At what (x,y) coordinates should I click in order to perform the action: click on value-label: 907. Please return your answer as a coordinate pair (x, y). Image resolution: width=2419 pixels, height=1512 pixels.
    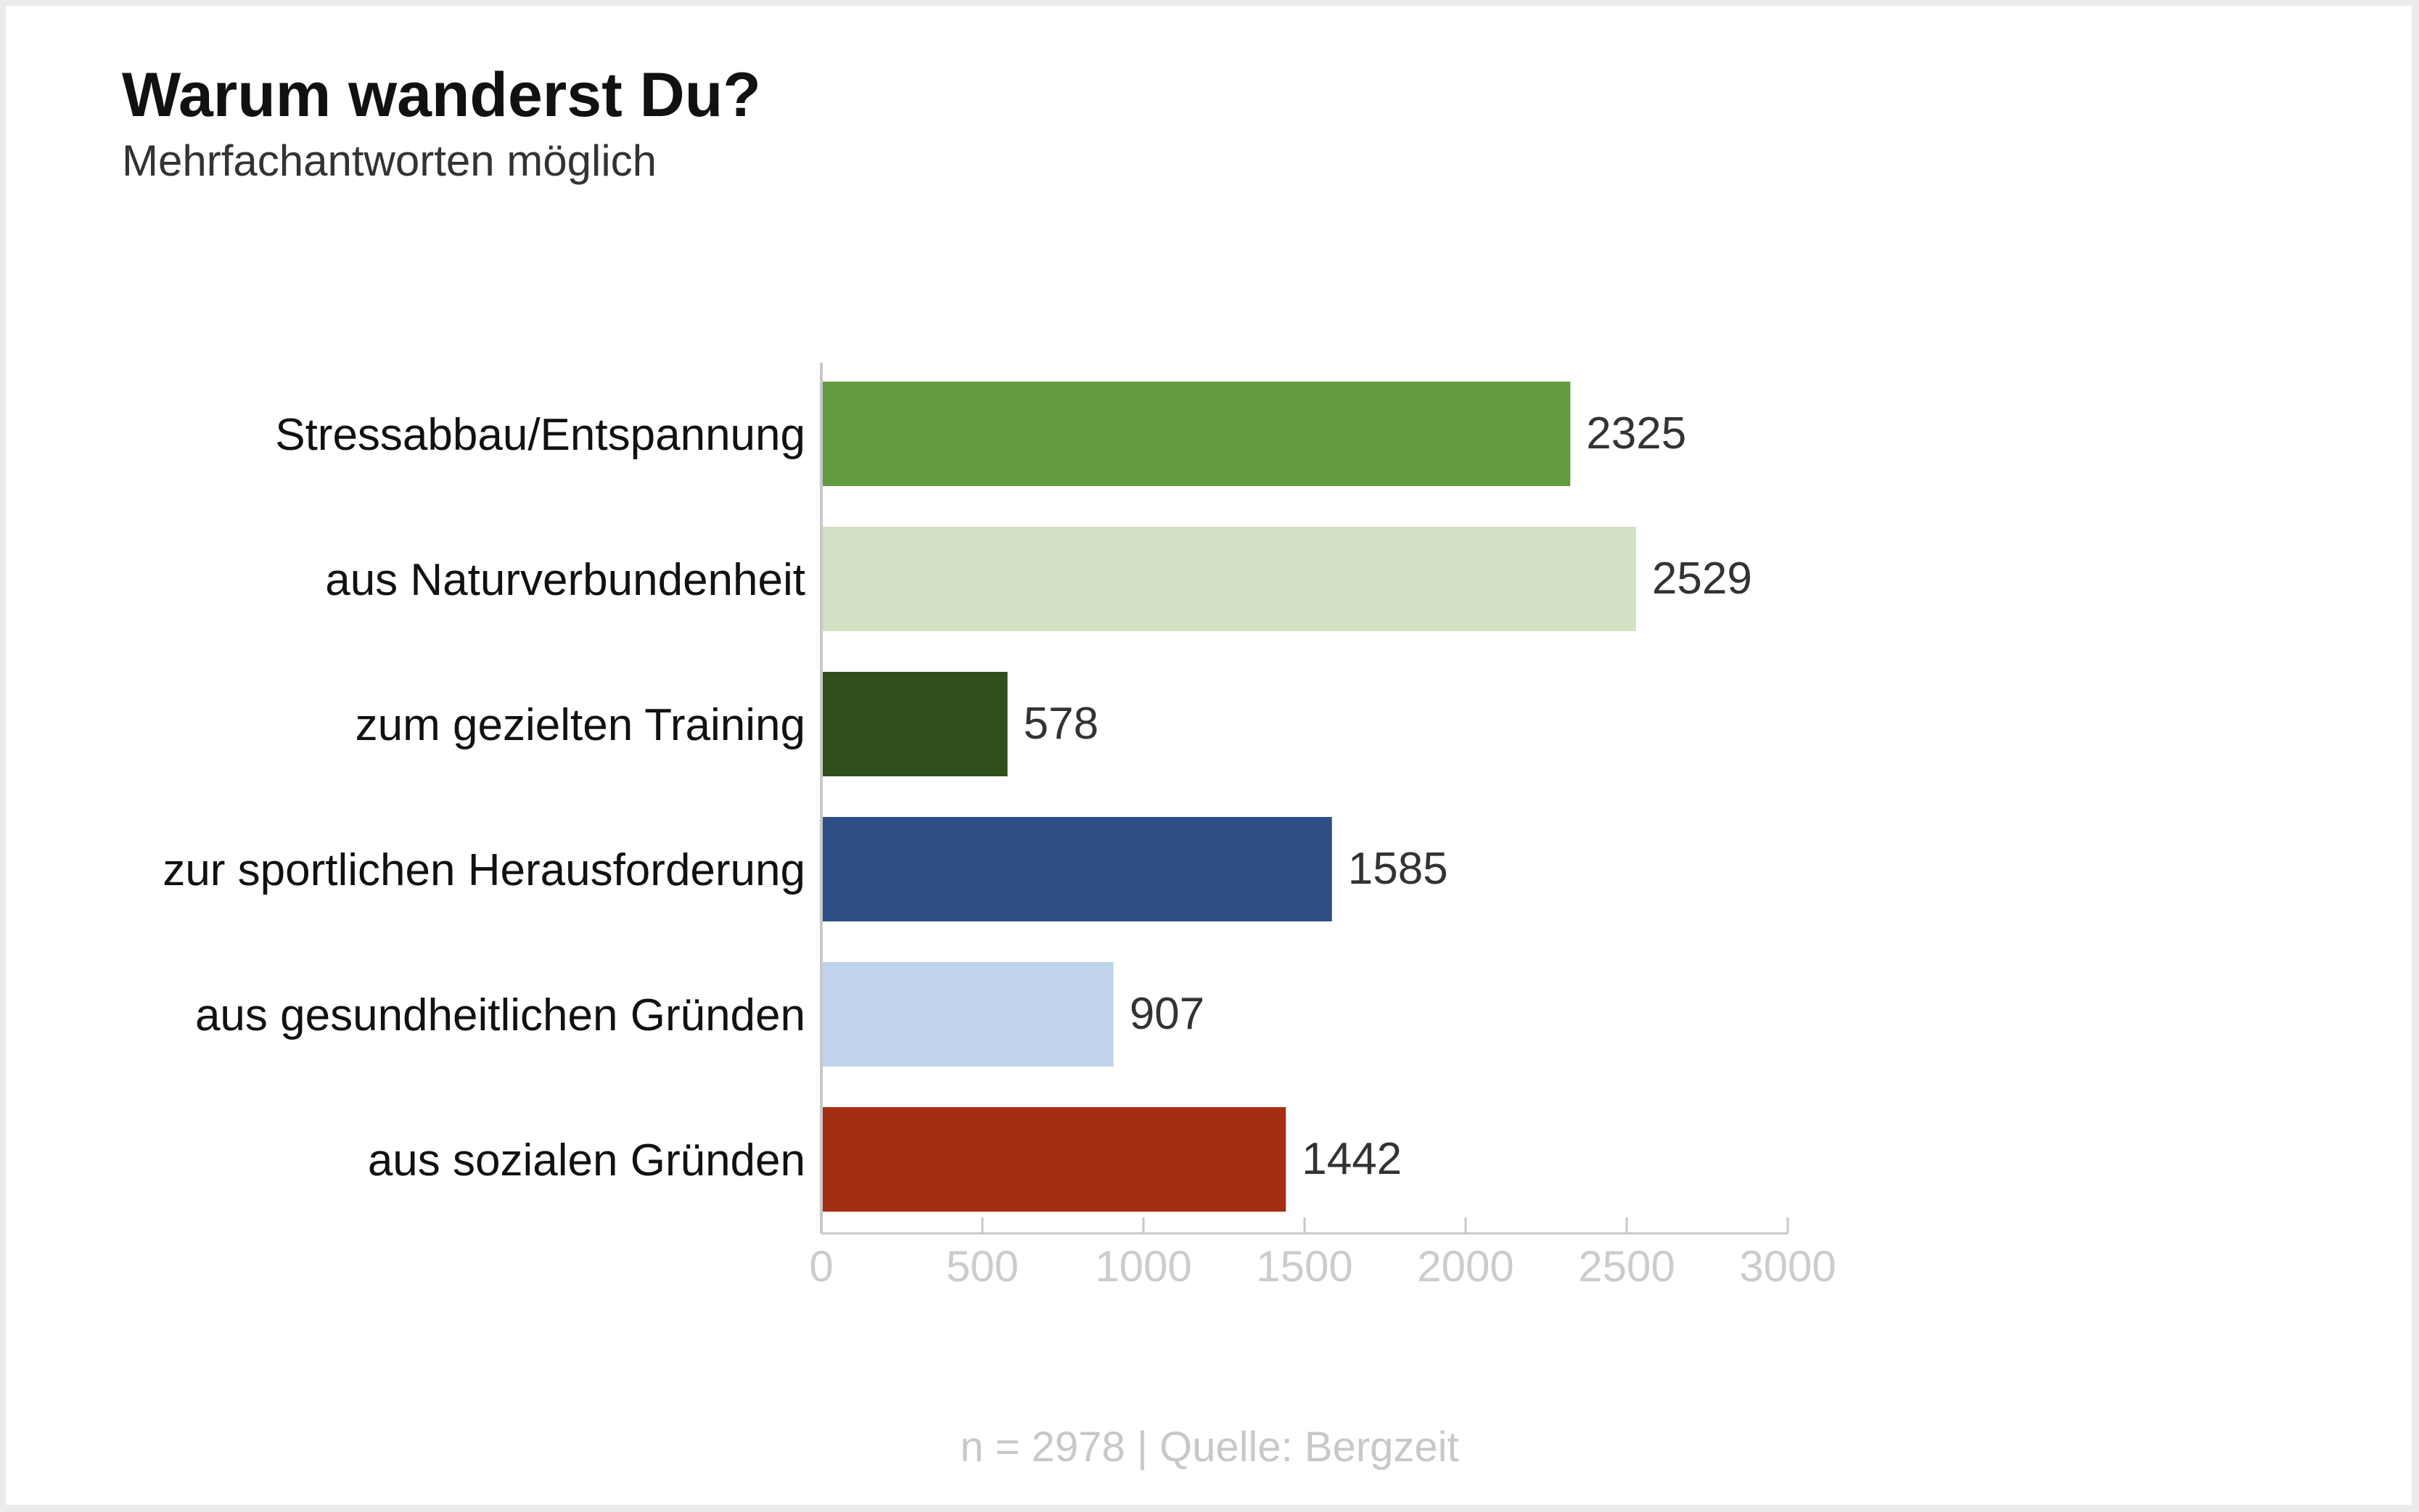
    Looking at the image, I should click on (1167, 1014).